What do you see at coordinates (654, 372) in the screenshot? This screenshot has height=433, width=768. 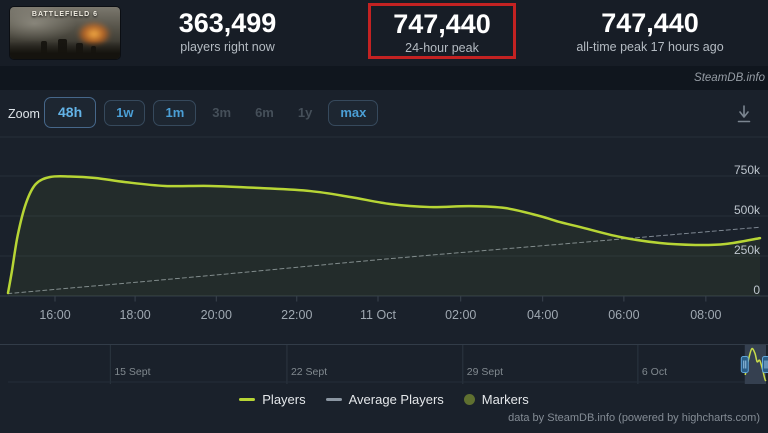 I see `navigator-date-label: 6 Oct` at bounding box center [654, 372].